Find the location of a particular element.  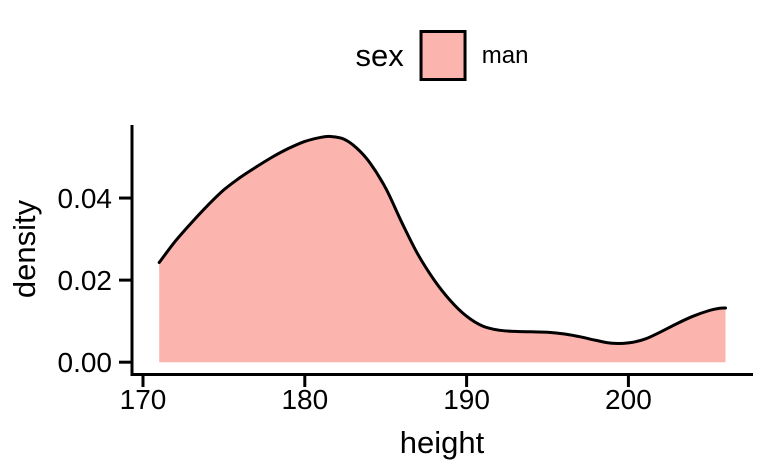

x-tick-label: 180 is located at coordinates (304, 399).